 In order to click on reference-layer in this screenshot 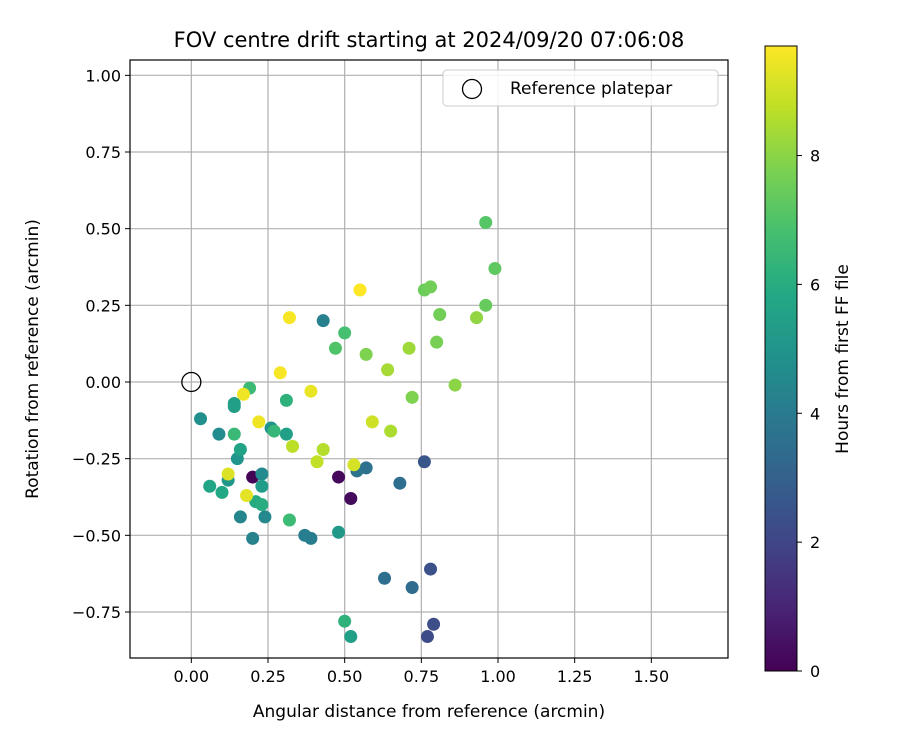, I will do `click(191, 382)`.